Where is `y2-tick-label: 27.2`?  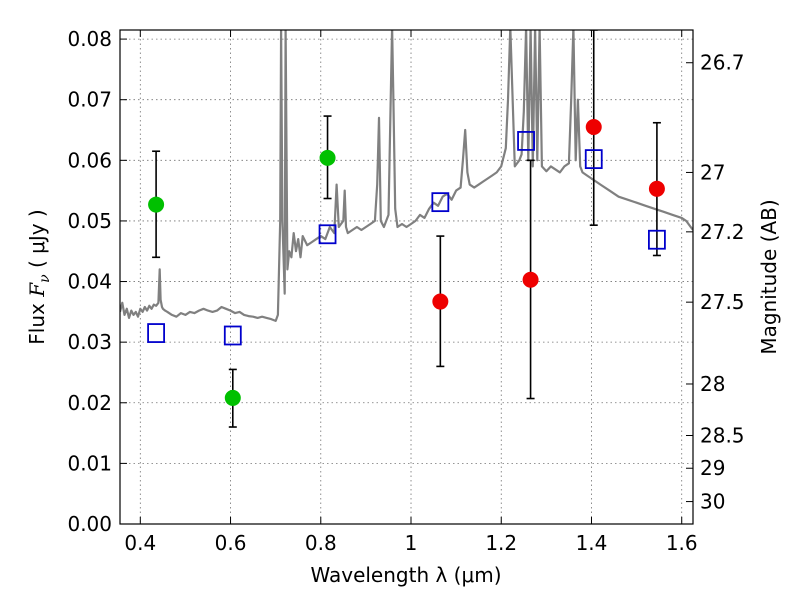
y2-tick-label: 27.2 is located at coordinates (722, 232).